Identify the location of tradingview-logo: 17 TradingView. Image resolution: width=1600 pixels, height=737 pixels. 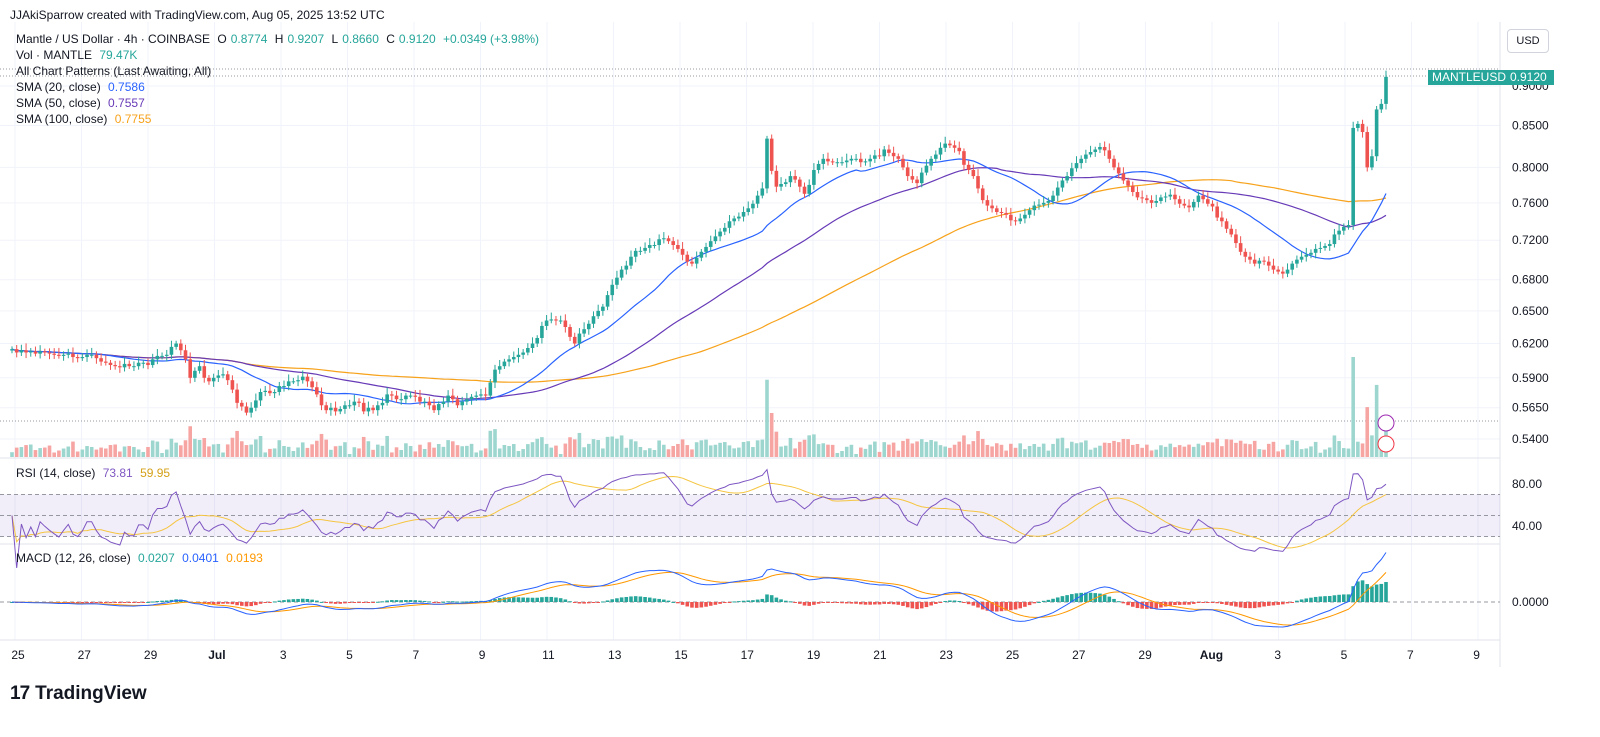
(78, 694).